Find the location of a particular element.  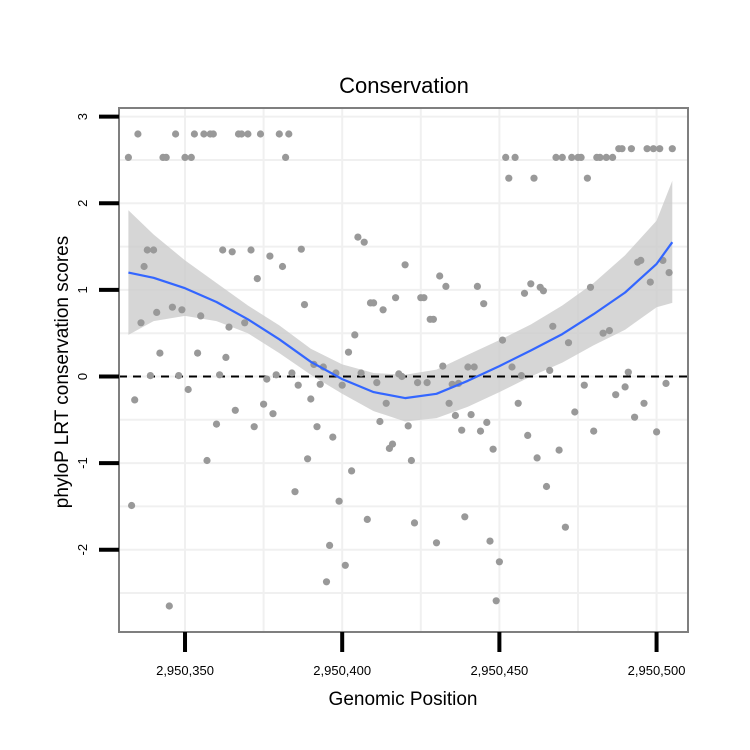

y-tick-label: 0 is located at coordinates (82, 376).